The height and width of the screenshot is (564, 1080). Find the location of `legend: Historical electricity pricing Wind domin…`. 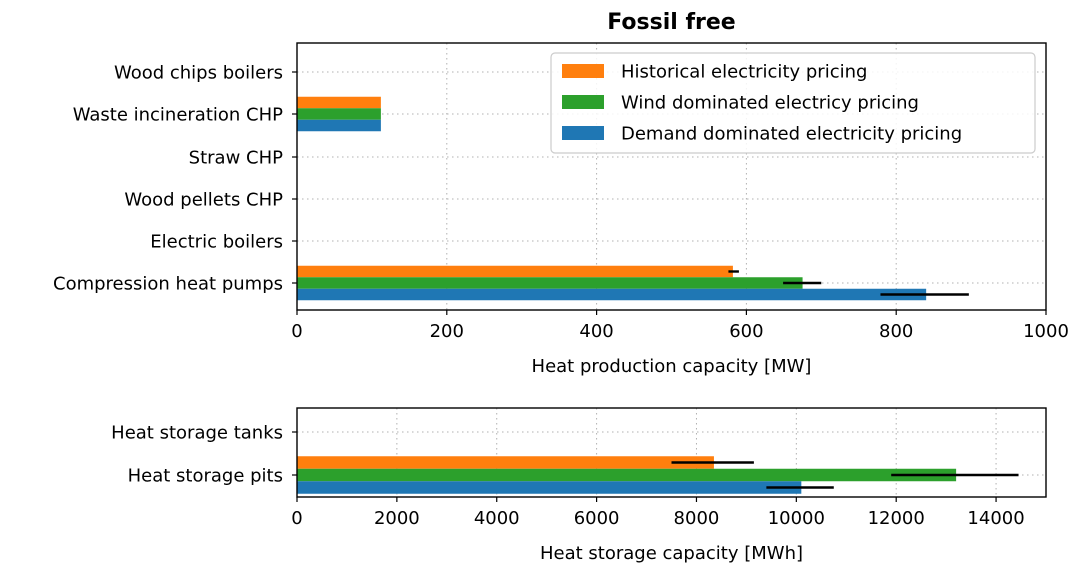

legend: Historical electricity pricing Wind domin… is located at coordinates (793, 103).